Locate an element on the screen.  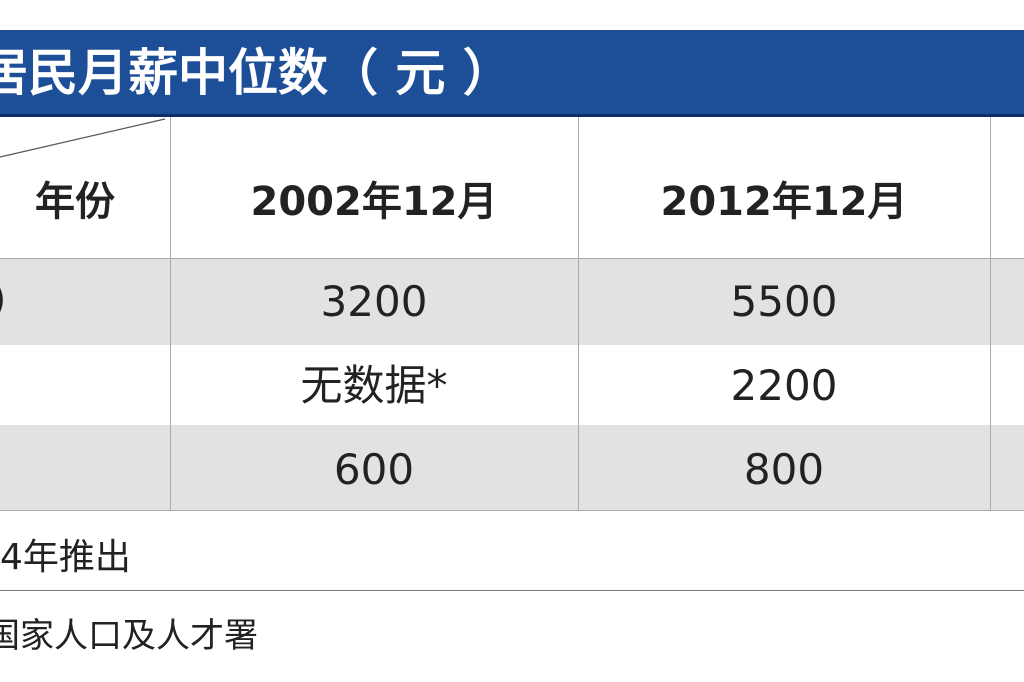
source: 国家人口及人才署 is located at coordinates (129, 636).